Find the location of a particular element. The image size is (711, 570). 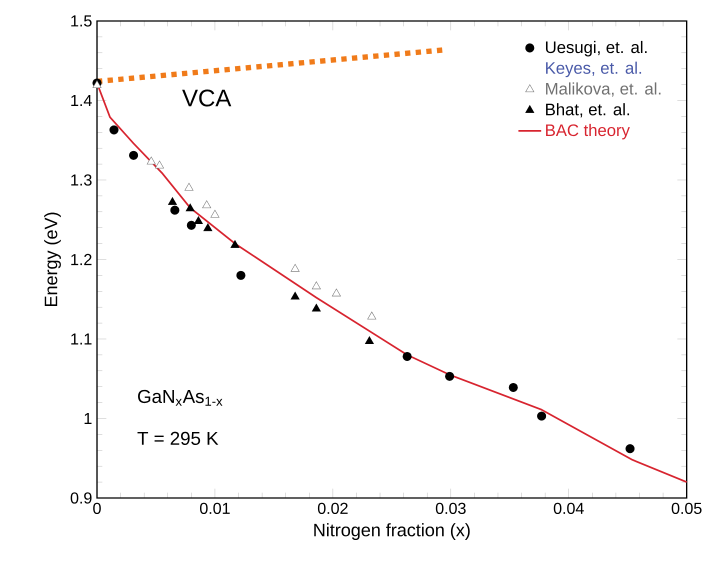

x-tick-label: 0.01 is located at coordinates (215, 508).